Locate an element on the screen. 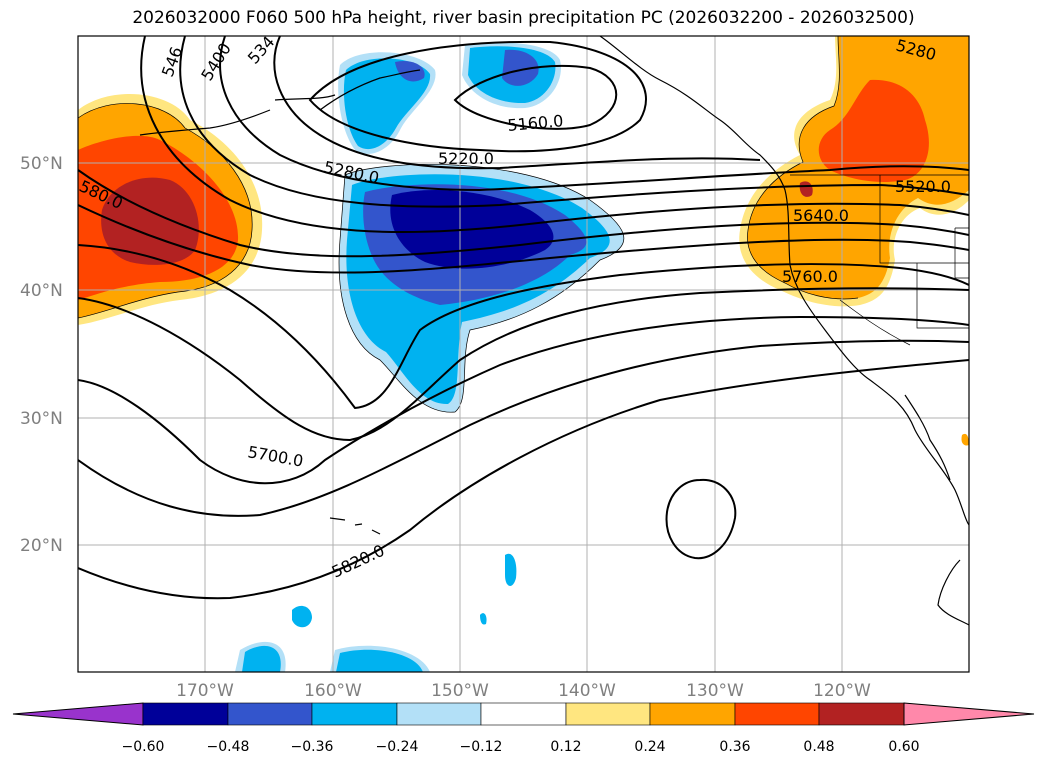 The width and height of the screenshot is (1047, 765). colorbar-tick-label: 0.12 is located at coordinates (565, 747).